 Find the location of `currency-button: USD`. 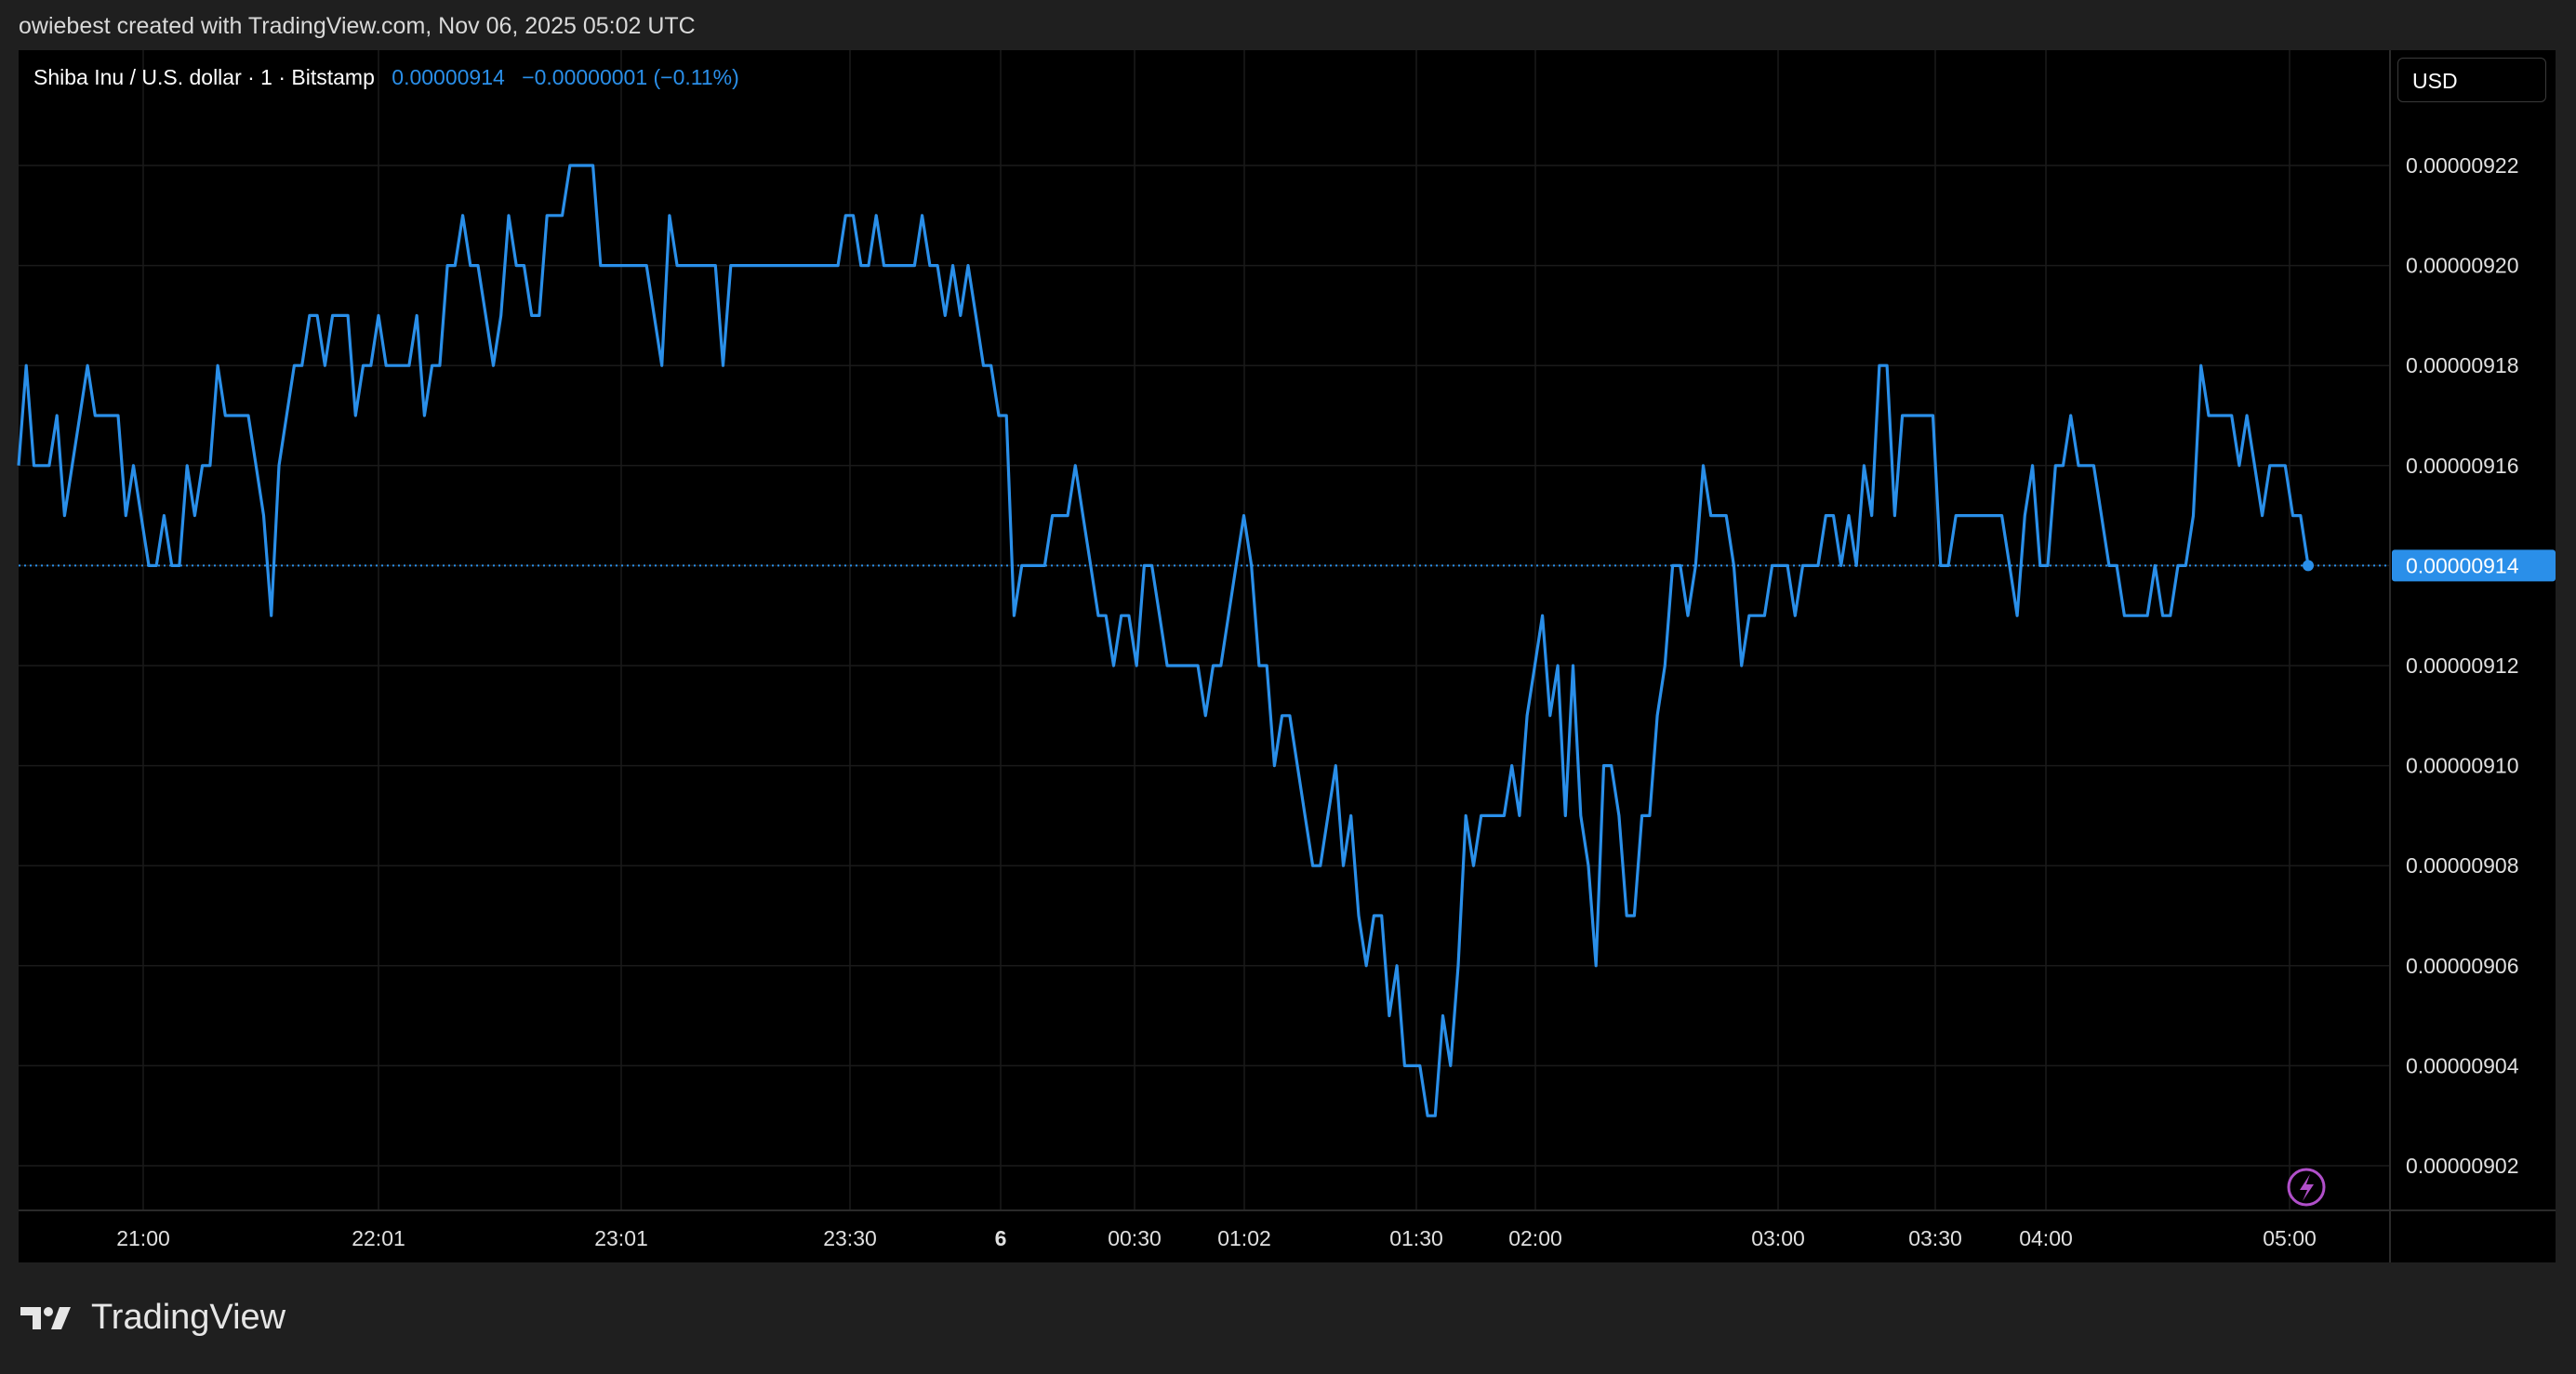

currency-button: USD is located at coordinates (2471, 80).